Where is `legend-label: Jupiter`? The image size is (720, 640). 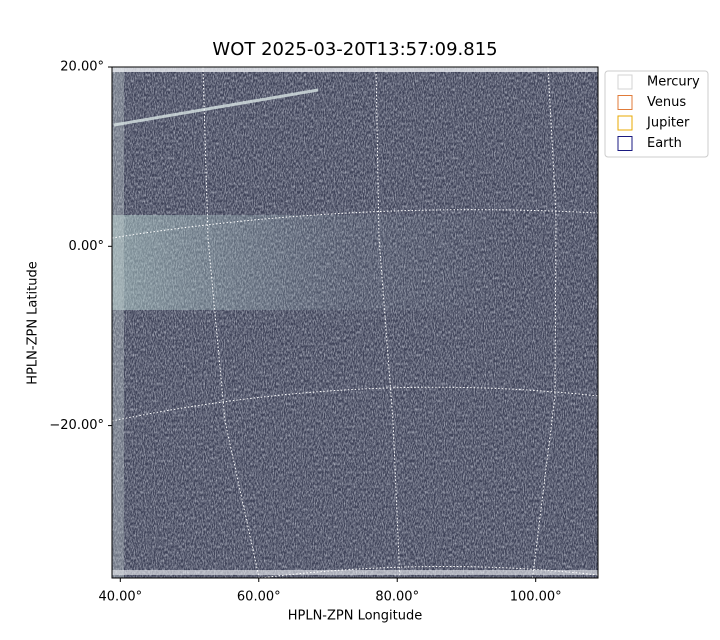 legend-label: Jupiter is located at coordinates (668, 123).